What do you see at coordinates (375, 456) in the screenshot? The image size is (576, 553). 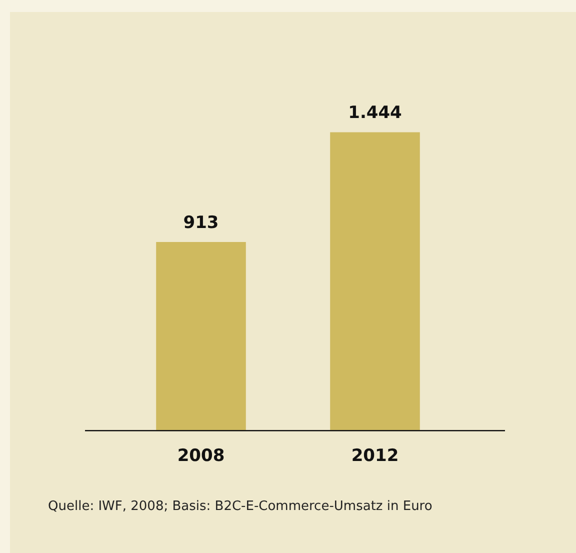 I see `x-tick-label: 2012` at bounding box center [375, 456].